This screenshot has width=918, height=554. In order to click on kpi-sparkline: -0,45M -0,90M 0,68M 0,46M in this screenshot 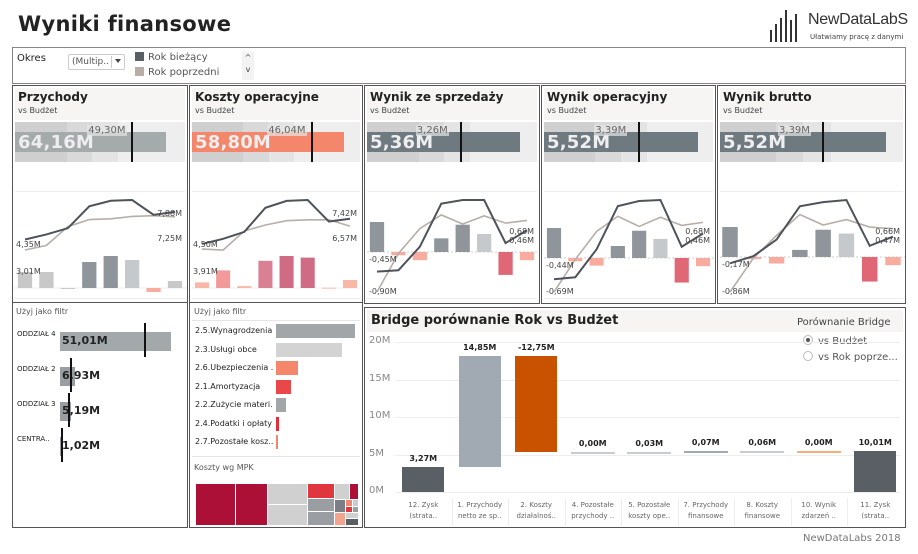, I will do `click(453, 245)`.